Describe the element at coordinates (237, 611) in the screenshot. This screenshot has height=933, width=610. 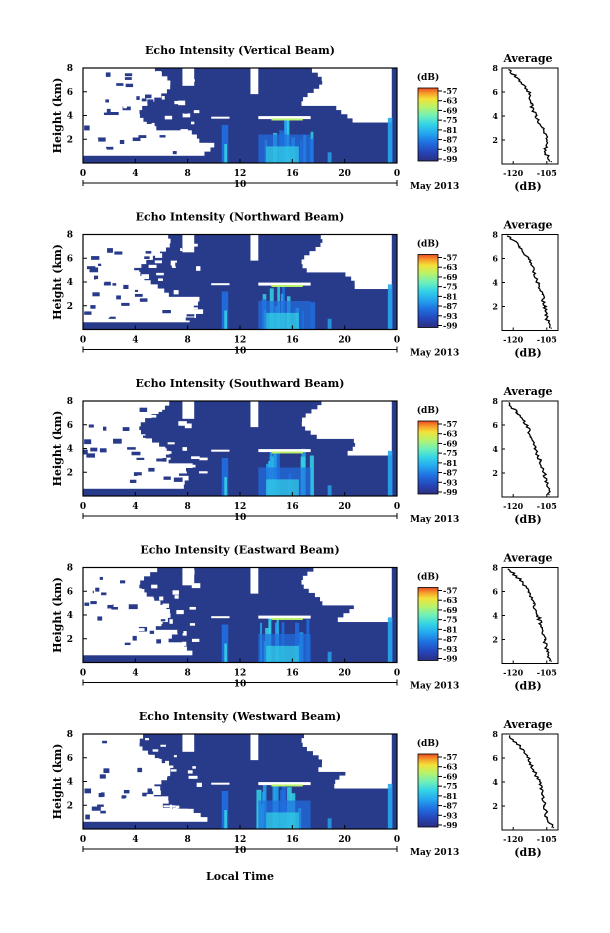
I see `no-data-regions` at that location.